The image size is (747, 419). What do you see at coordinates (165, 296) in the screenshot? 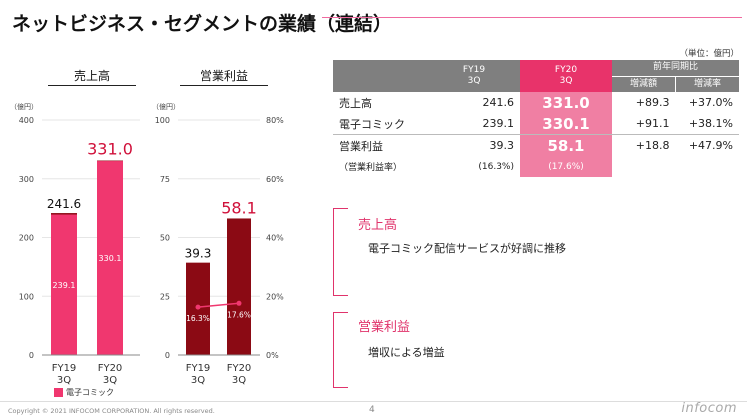
I see `y-tick-label: 25` at bounding box center [165, 296].